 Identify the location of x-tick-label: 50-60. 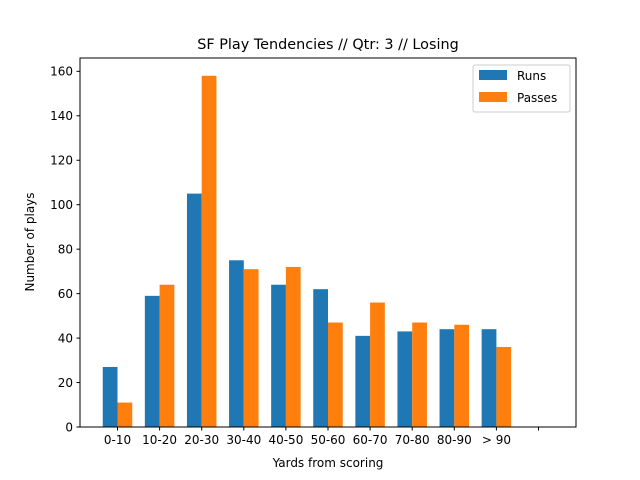
(328, 440).